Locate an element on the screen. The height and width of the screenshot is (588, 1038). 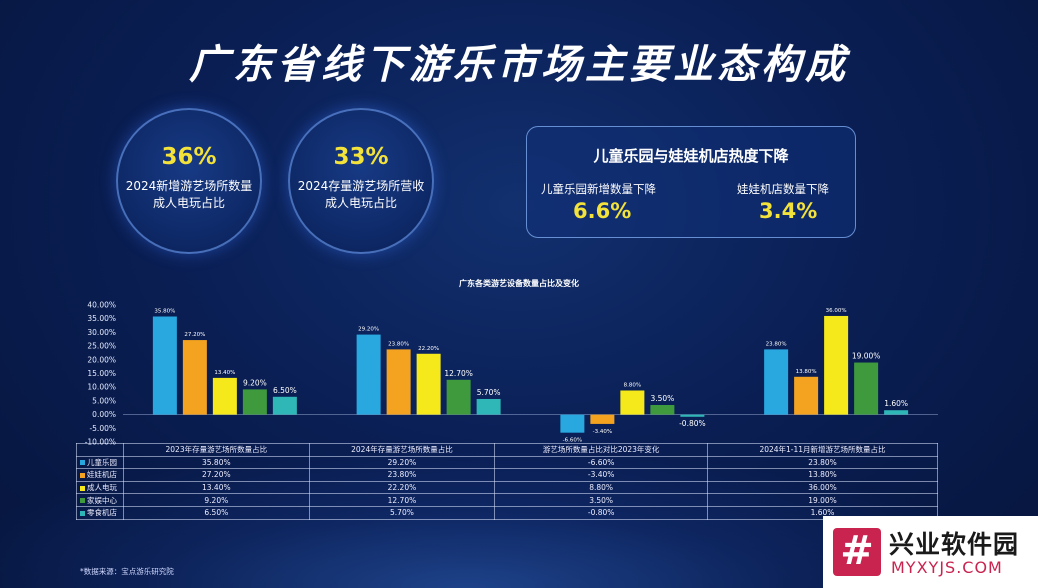
table-cell: 19.00% is located at coordinates (822, 500).